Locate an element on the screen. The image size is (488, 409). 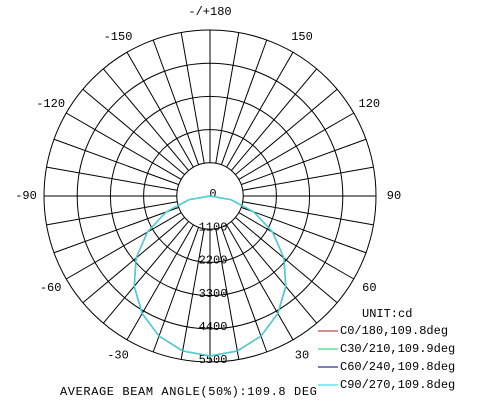
angle-tick-label: -120 is located at coordinates (50, 104).